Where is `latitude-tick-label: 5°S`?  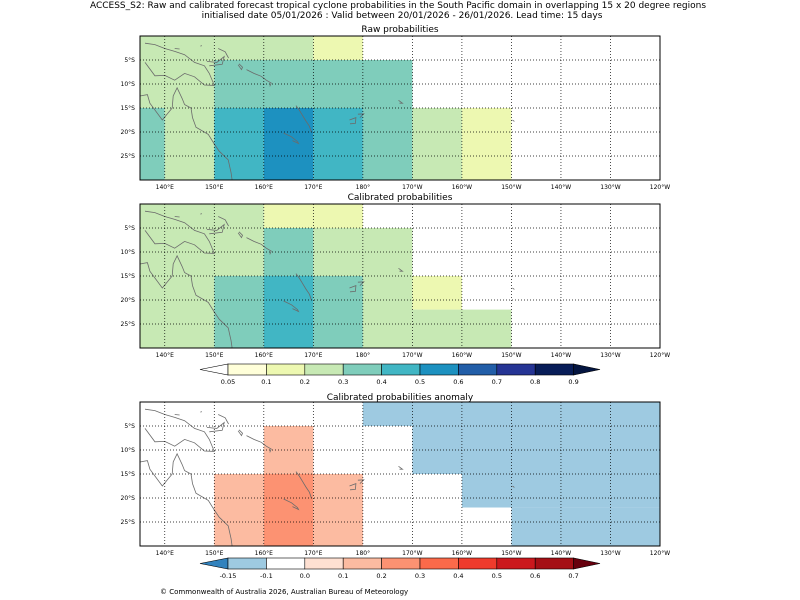 latitude-tick-label: 5°S is located at coordinates (129, 228).